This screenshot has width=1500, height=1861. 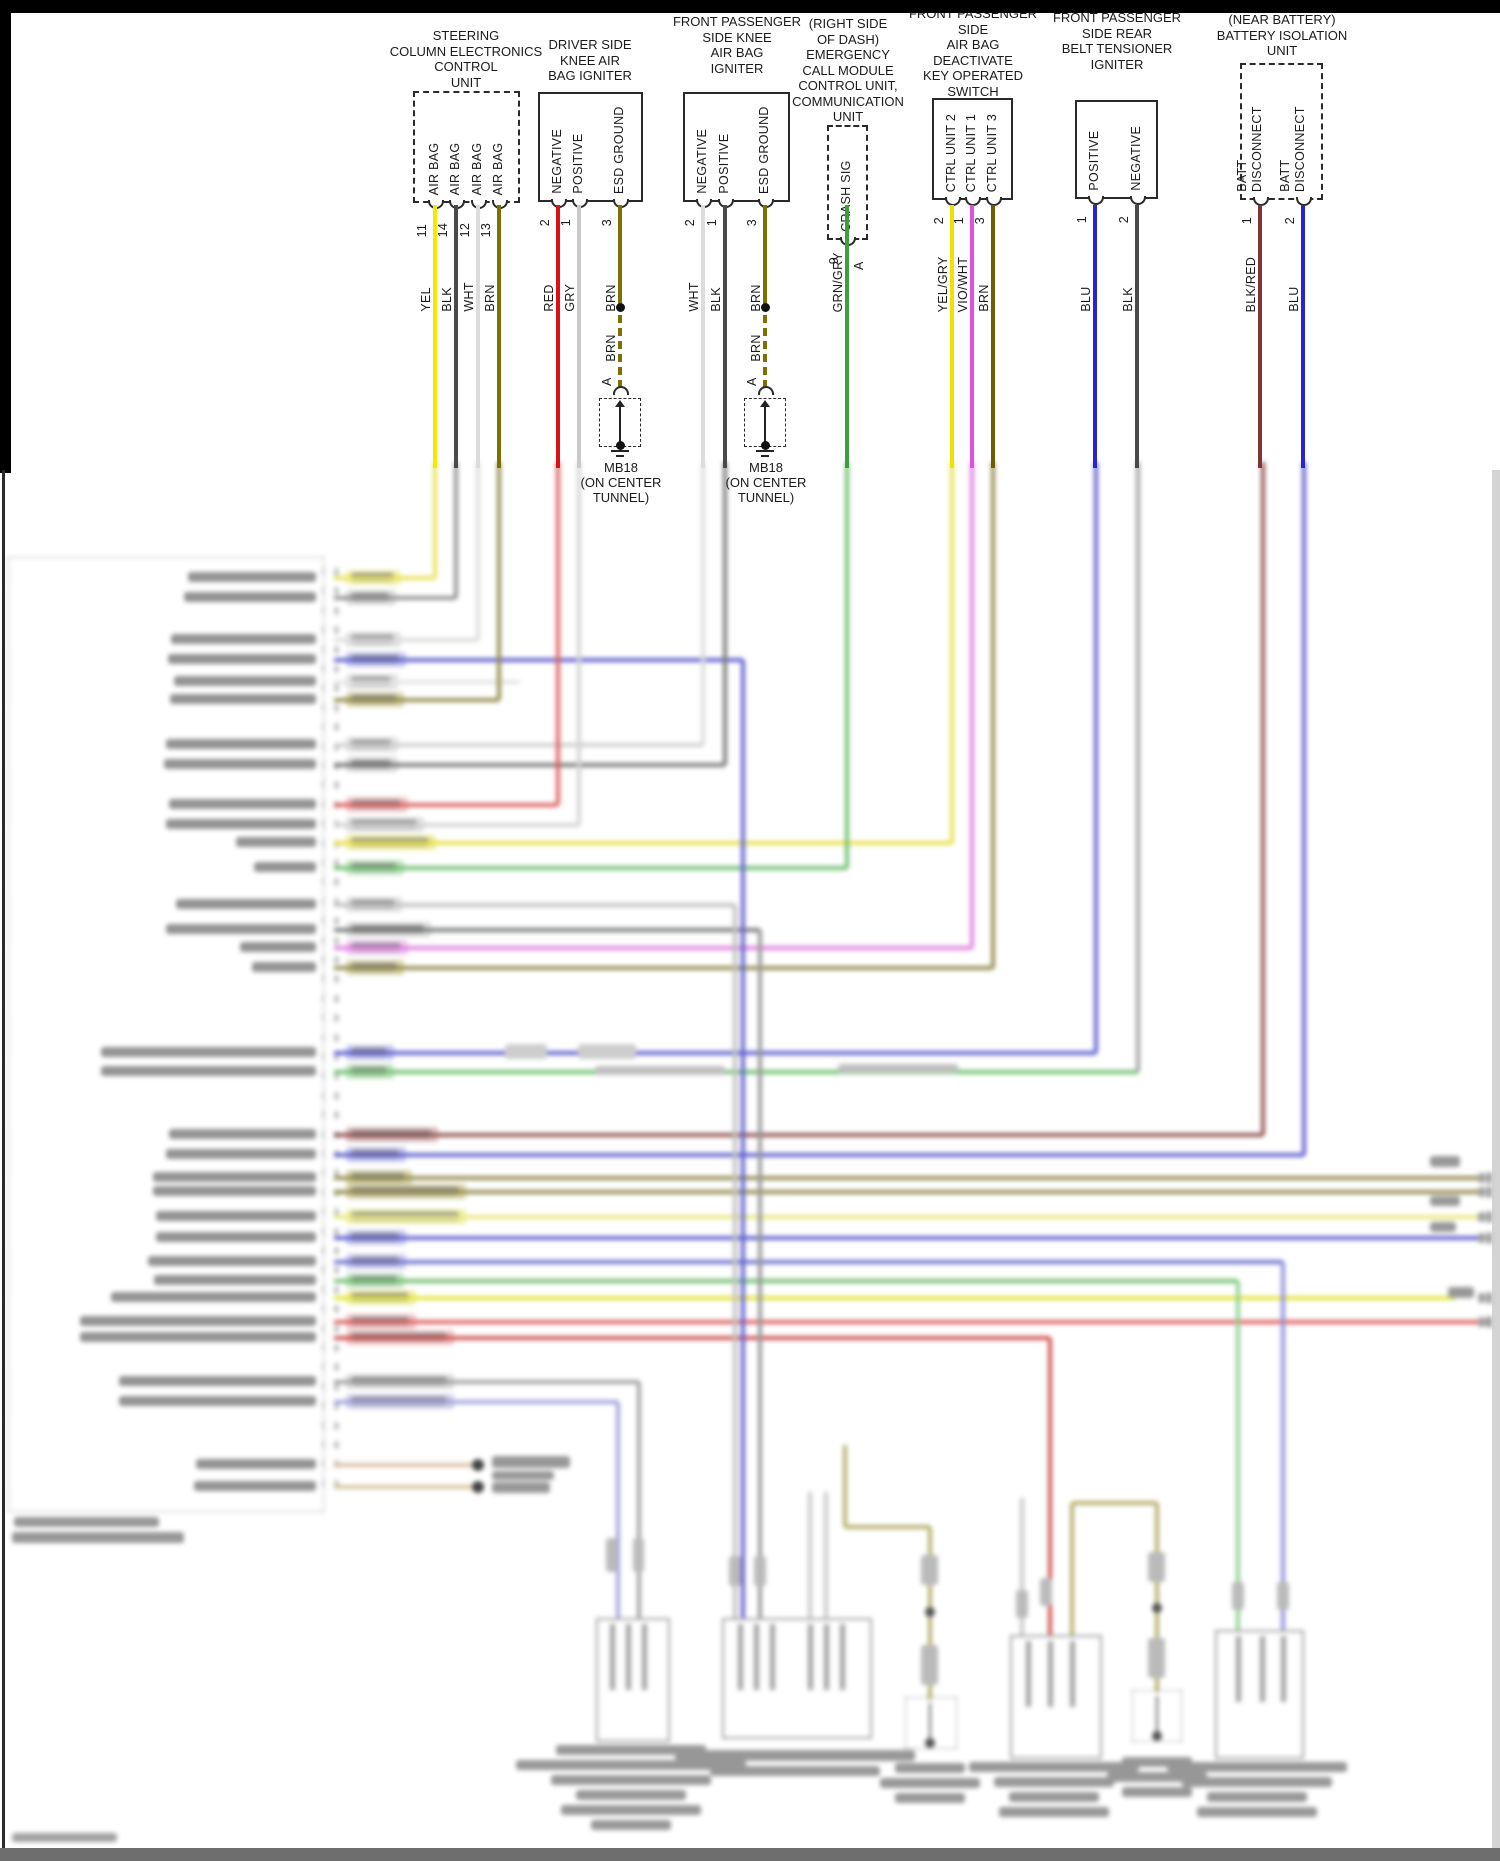 What do you see at coordinates (973, 60) in the screenshot?
I see `passenger-airbag-deactivate-switch-title-line: DEACTIVATE` at bounding box center [973, 60].